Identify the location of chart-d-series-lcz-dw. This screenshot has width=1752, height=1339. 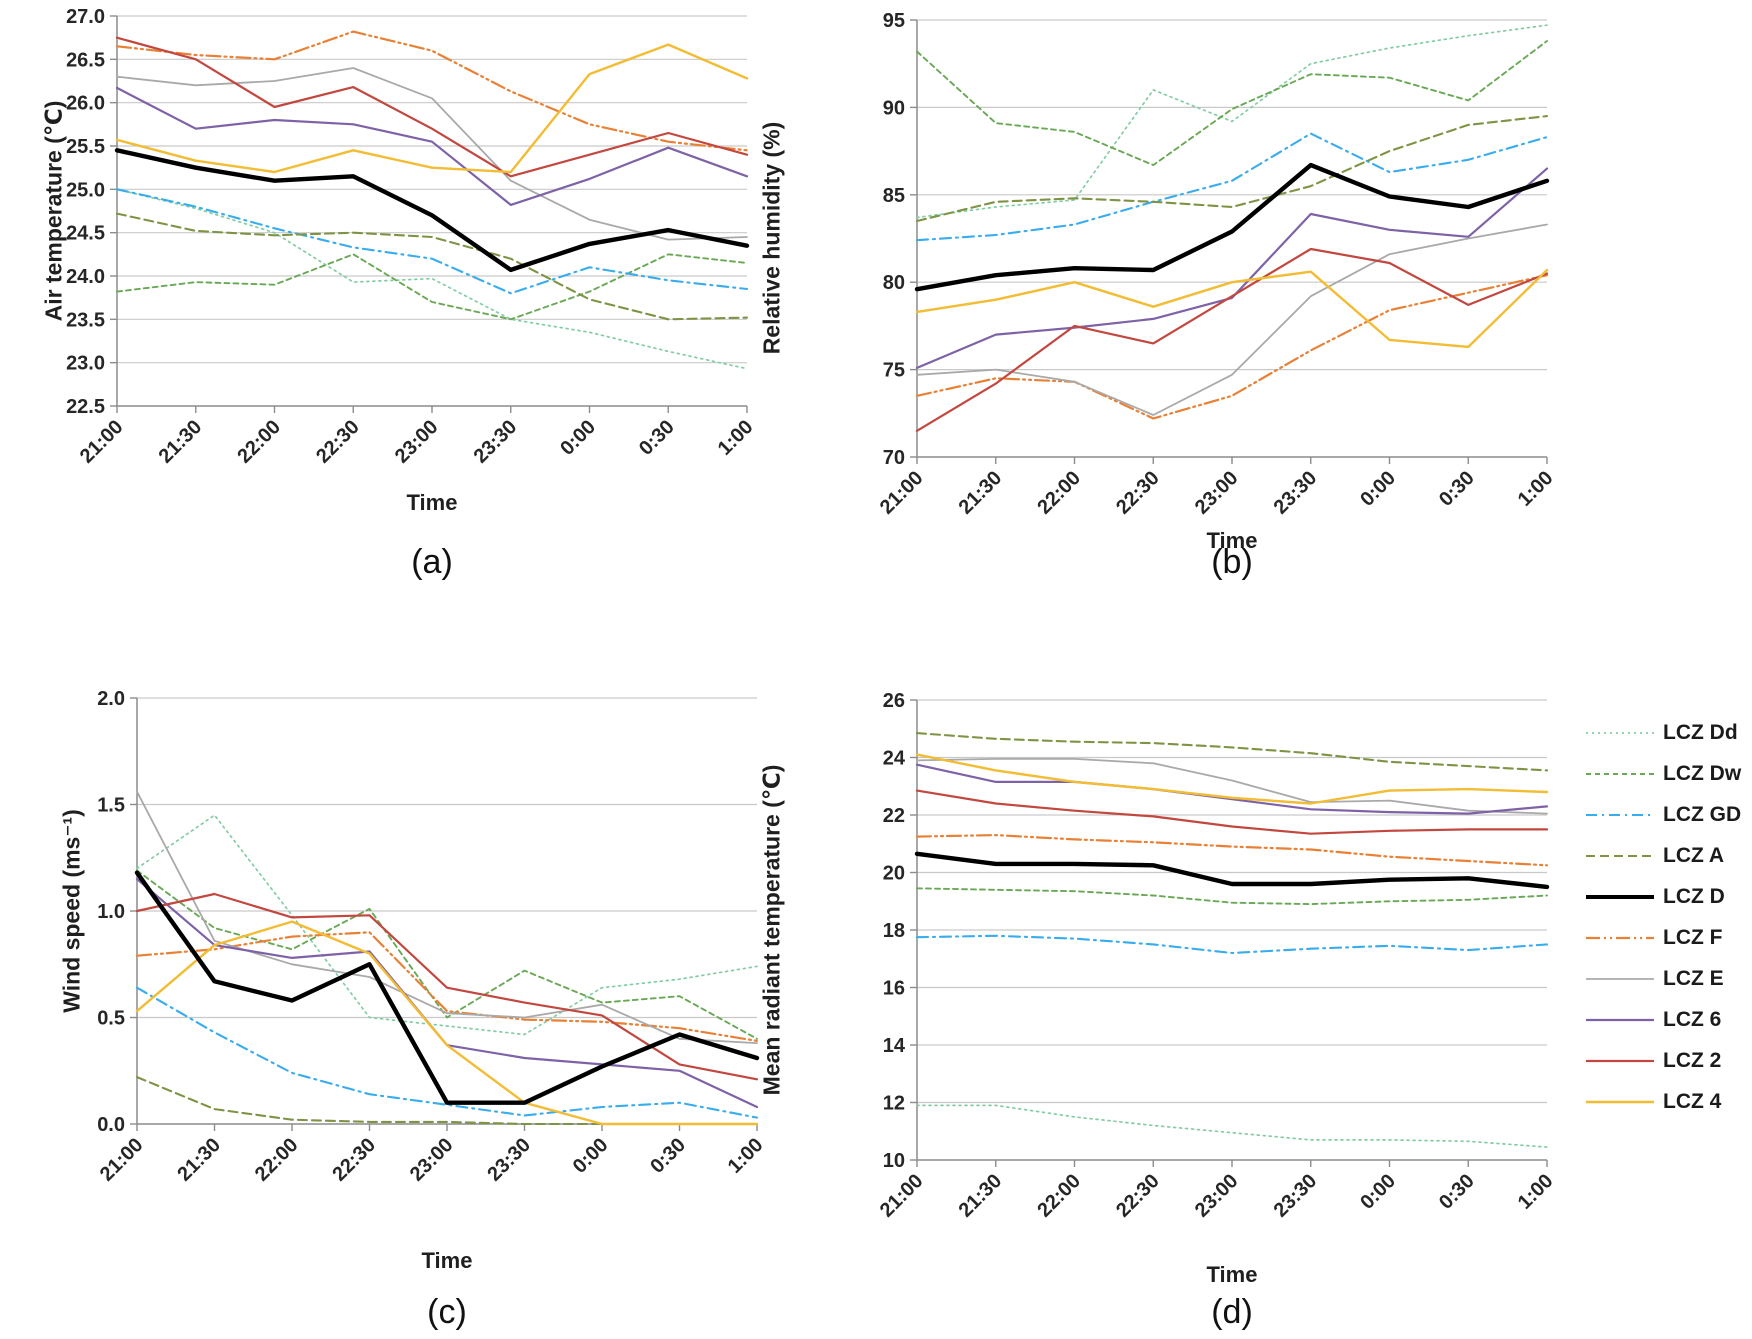
(1232, 896).